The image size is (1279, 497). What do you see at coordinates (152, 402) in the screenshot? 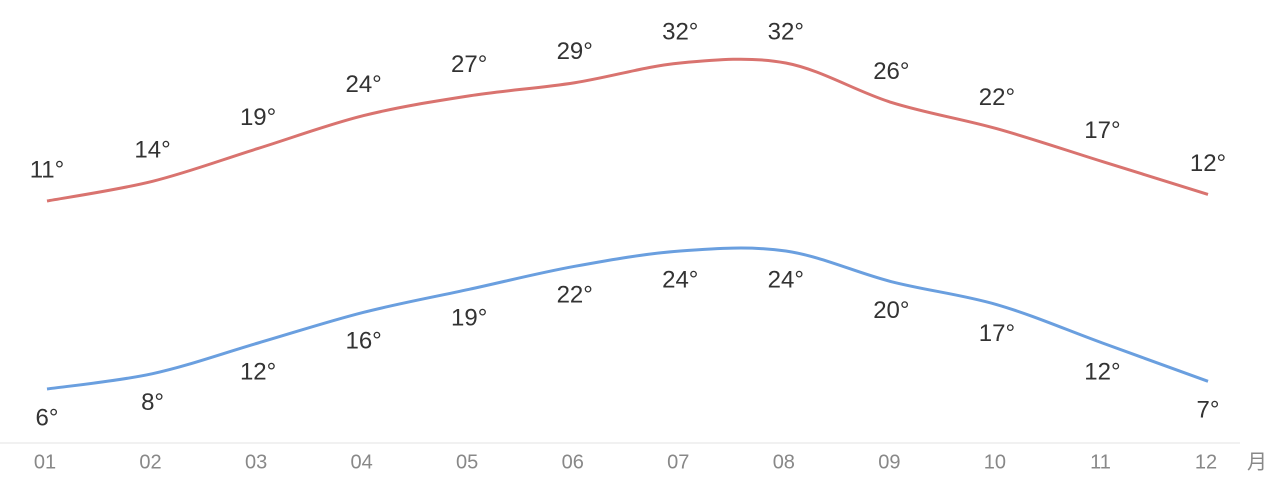
I see `value-label: 8°` at bounding box center [152, 402].